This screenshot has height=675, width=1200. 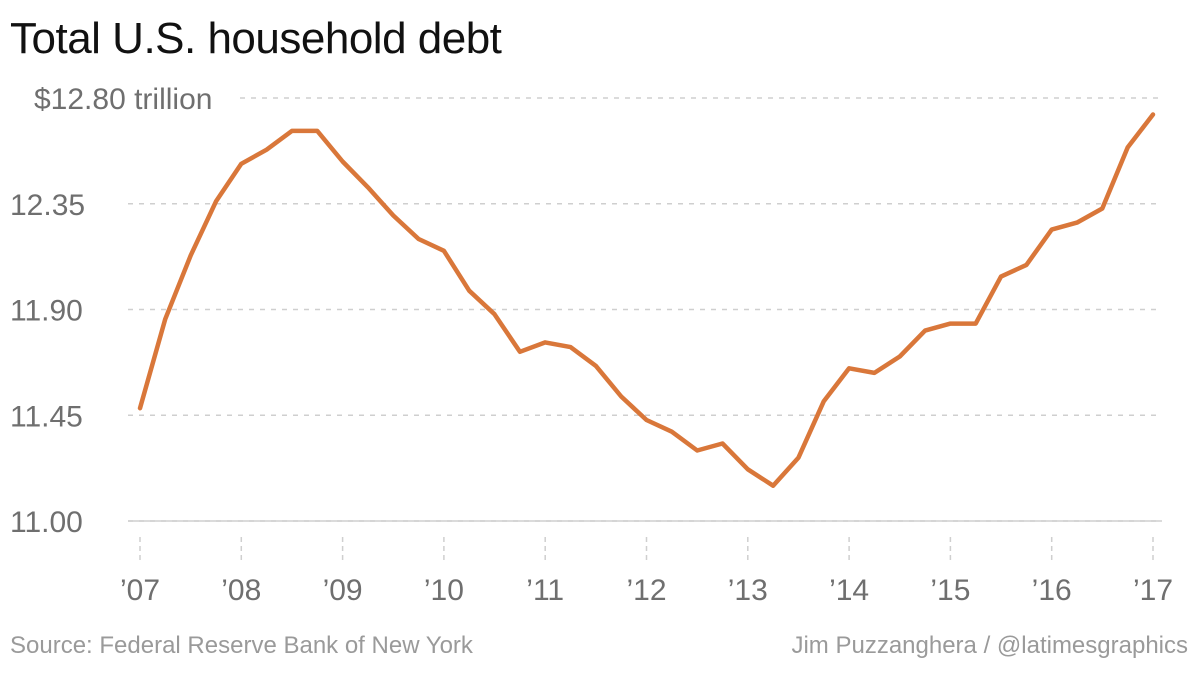 I want to click on x-tick-label: ’12, so click(x=646, y=590).